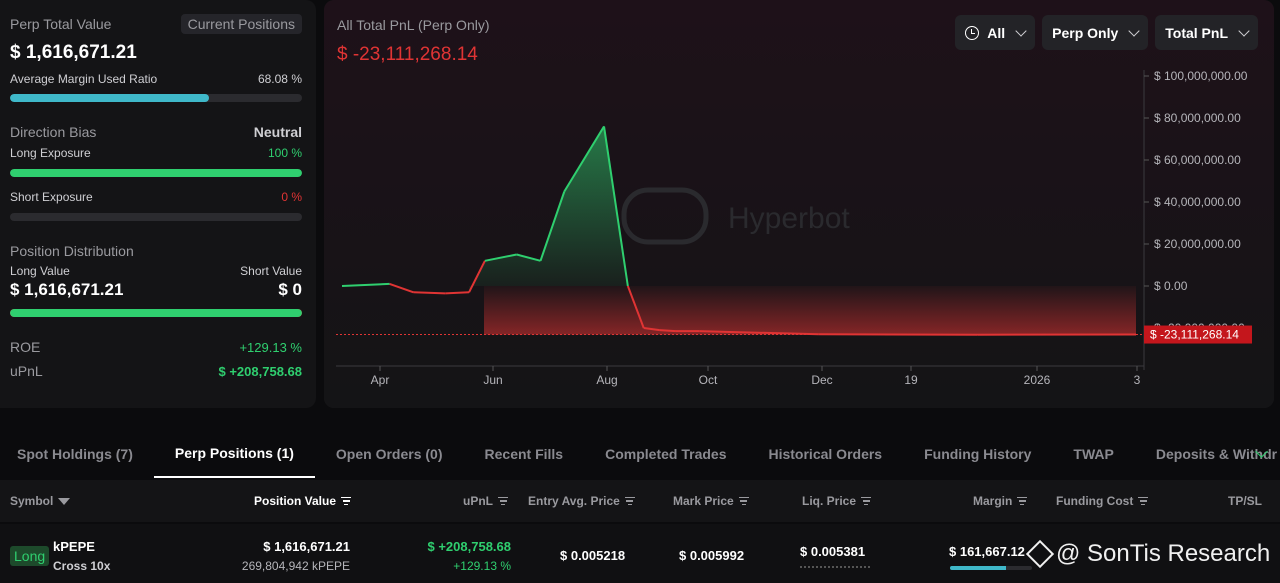 This screenshot has height=583, width=1280. I want to click on position-size: 269,804,942 kPEPE, so click(295, 566).